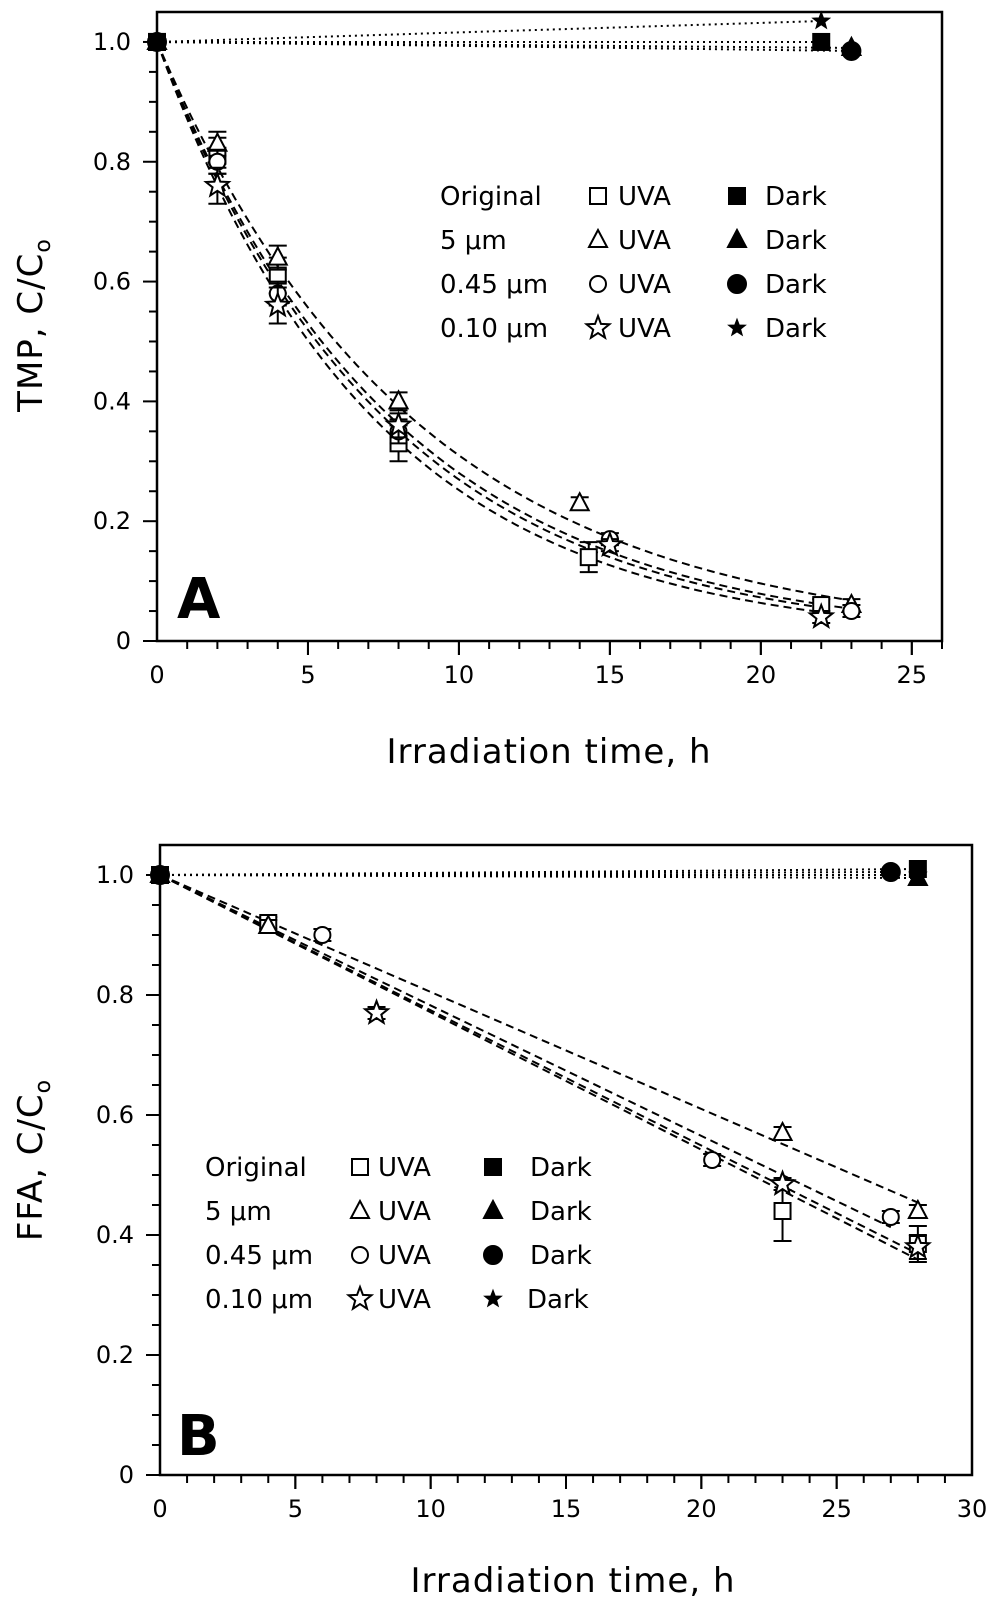  What do you see at coordinates (159, 1509) in the screenshot?
I see `x-tick-label: 0` at bounding box center [159, 1509].